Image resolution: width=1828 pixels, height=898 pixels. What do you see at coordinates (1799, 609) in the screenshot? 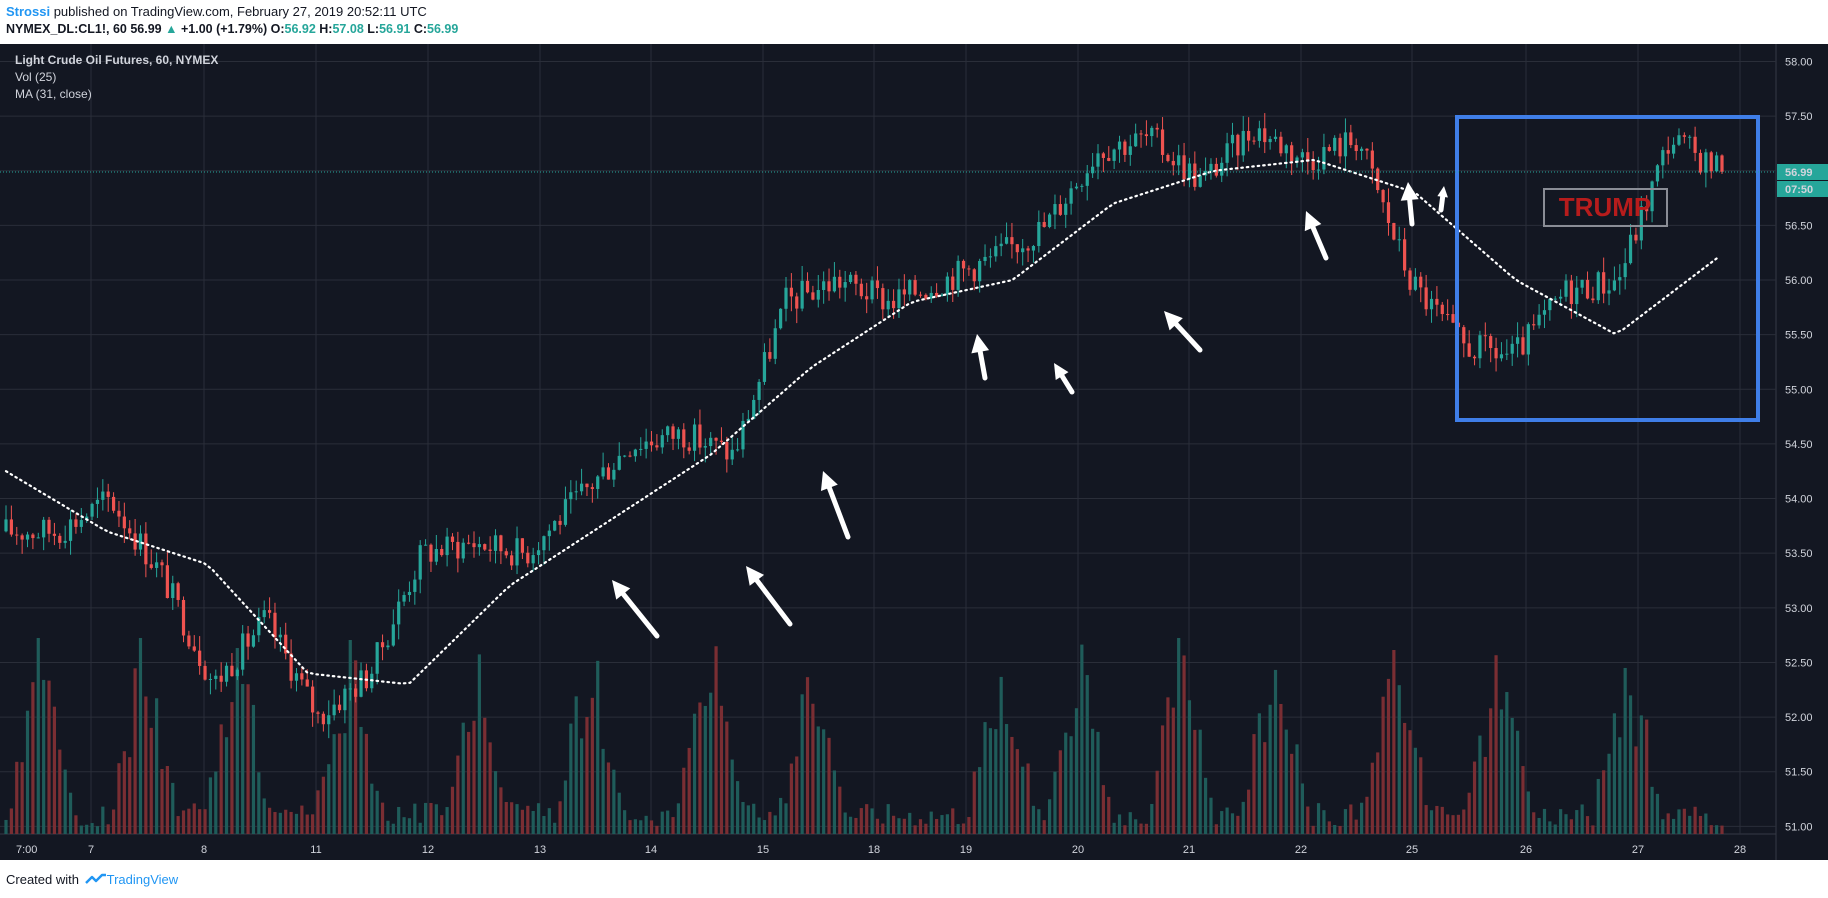
I see `price-tick-label: 53.00` at bounding box center [1799, 609].